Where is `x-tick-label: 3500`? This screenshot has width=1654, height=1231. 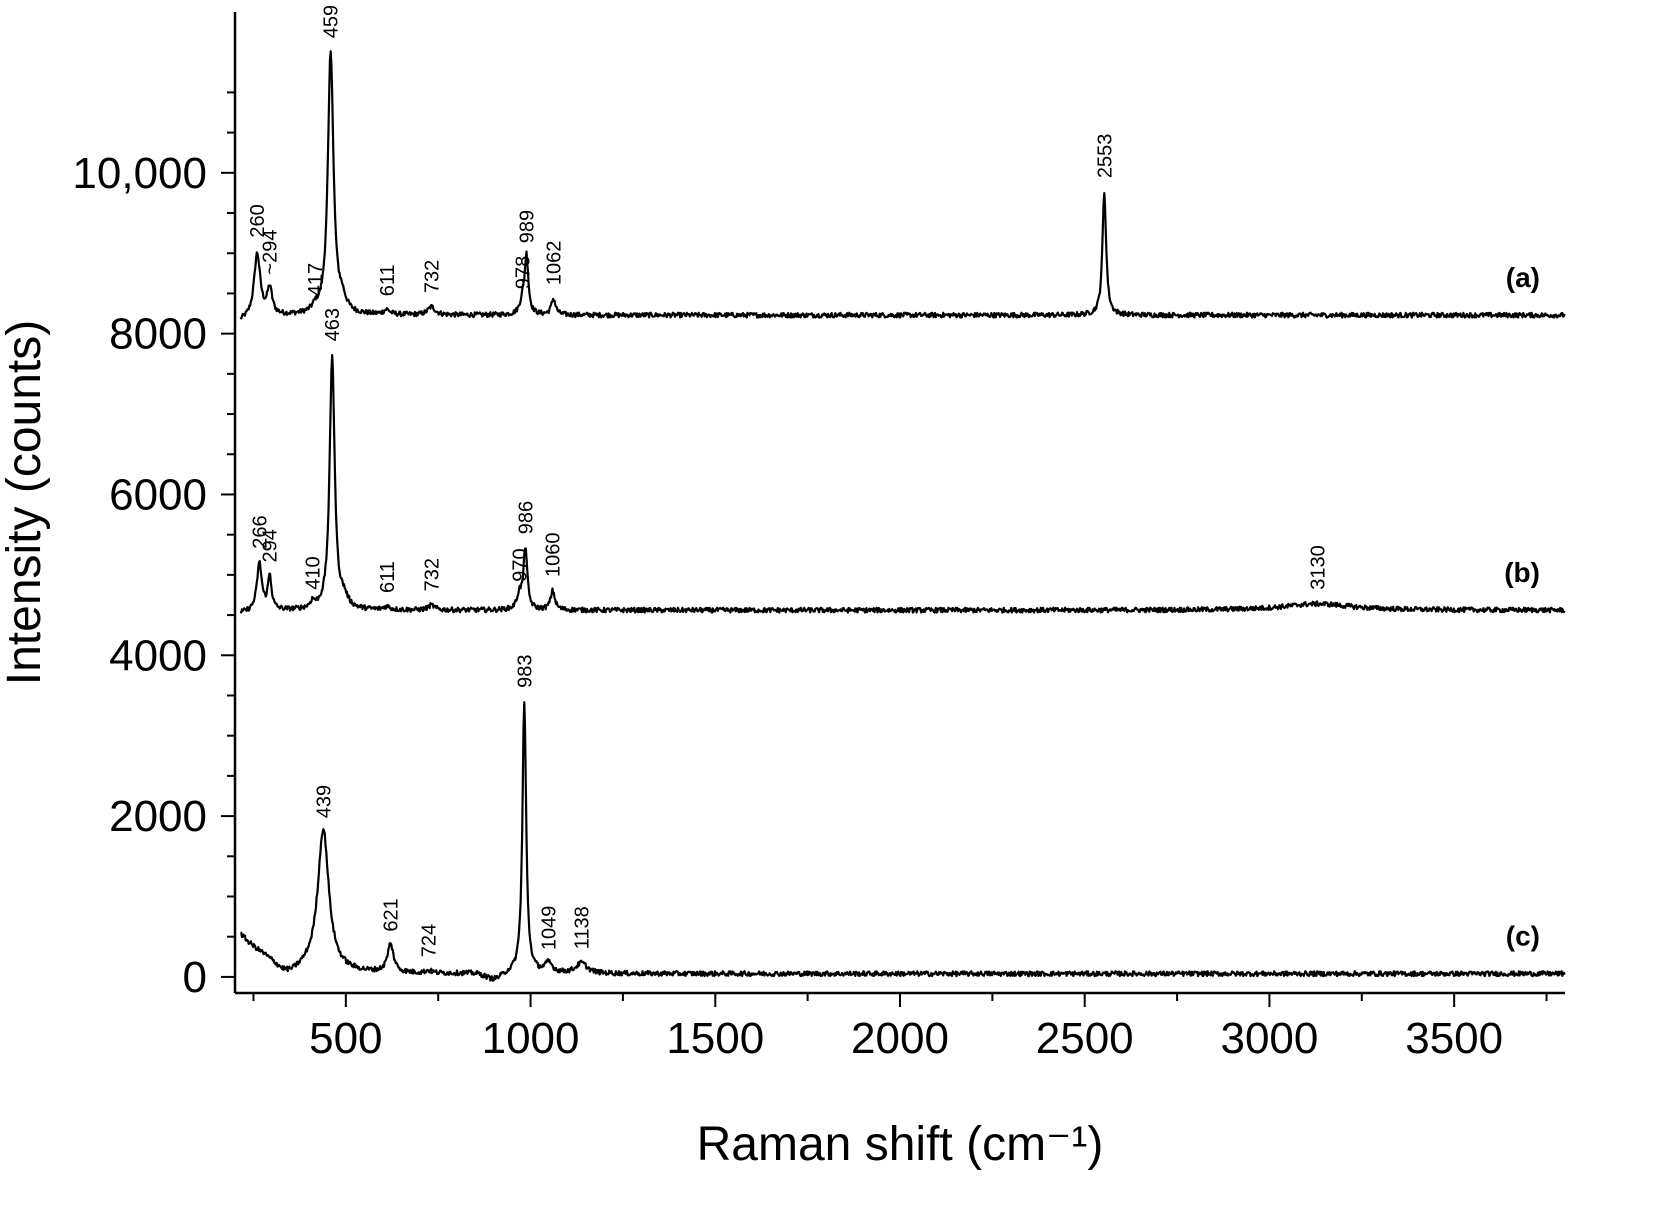 x-tick-label: 3500 is located at coordinates (1454, 1038).